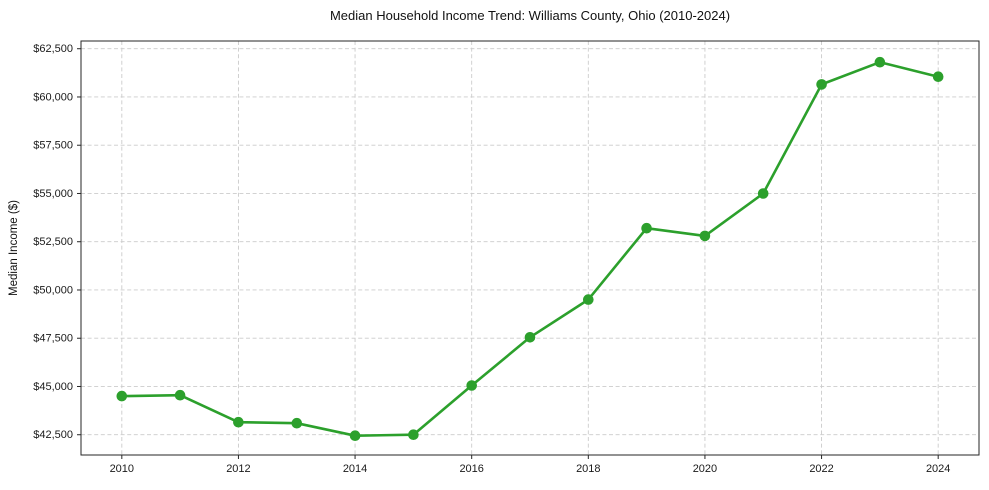  I want to click on x-tick-label: 2016, so click(471, 469).